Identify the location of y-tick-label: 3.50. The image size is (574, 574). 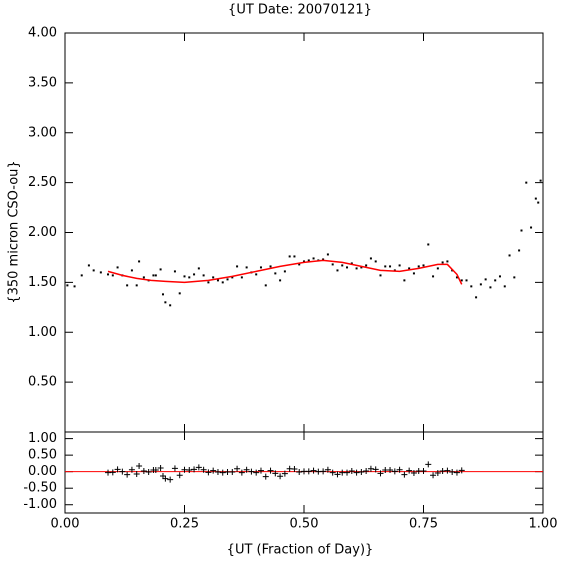
(42, 82).